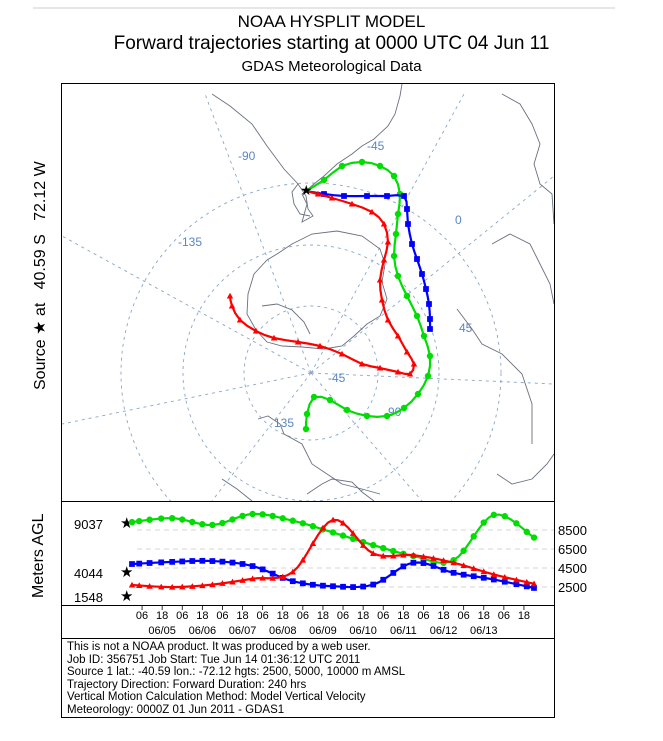  I want to click on trajectory-paths, so click(330, 295).